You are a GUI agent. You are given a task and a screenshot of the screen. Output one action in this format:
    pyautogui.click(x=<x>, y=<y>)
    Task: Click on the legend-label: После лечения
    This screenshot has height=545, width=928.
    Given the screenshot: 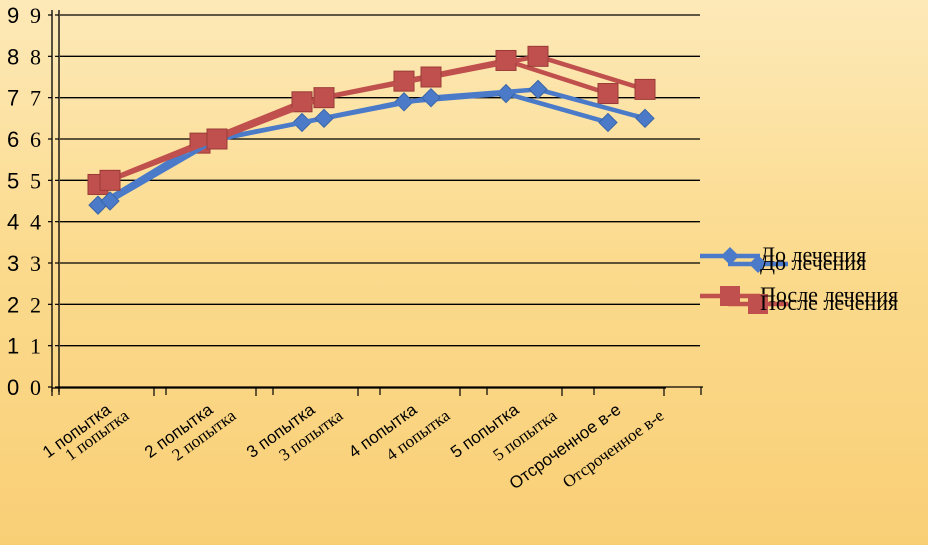 What is the action you would take?
    pyautogui.click(x=829, y=302)
    